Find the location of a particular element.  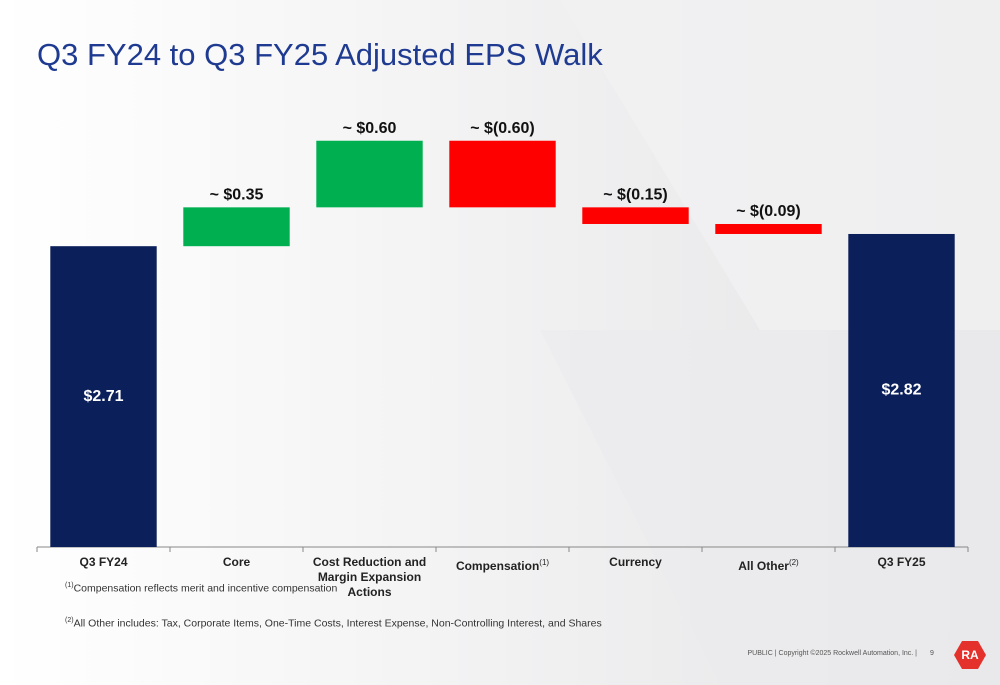

data-label: ~ $0.35 is located at coordinates (237, 195).